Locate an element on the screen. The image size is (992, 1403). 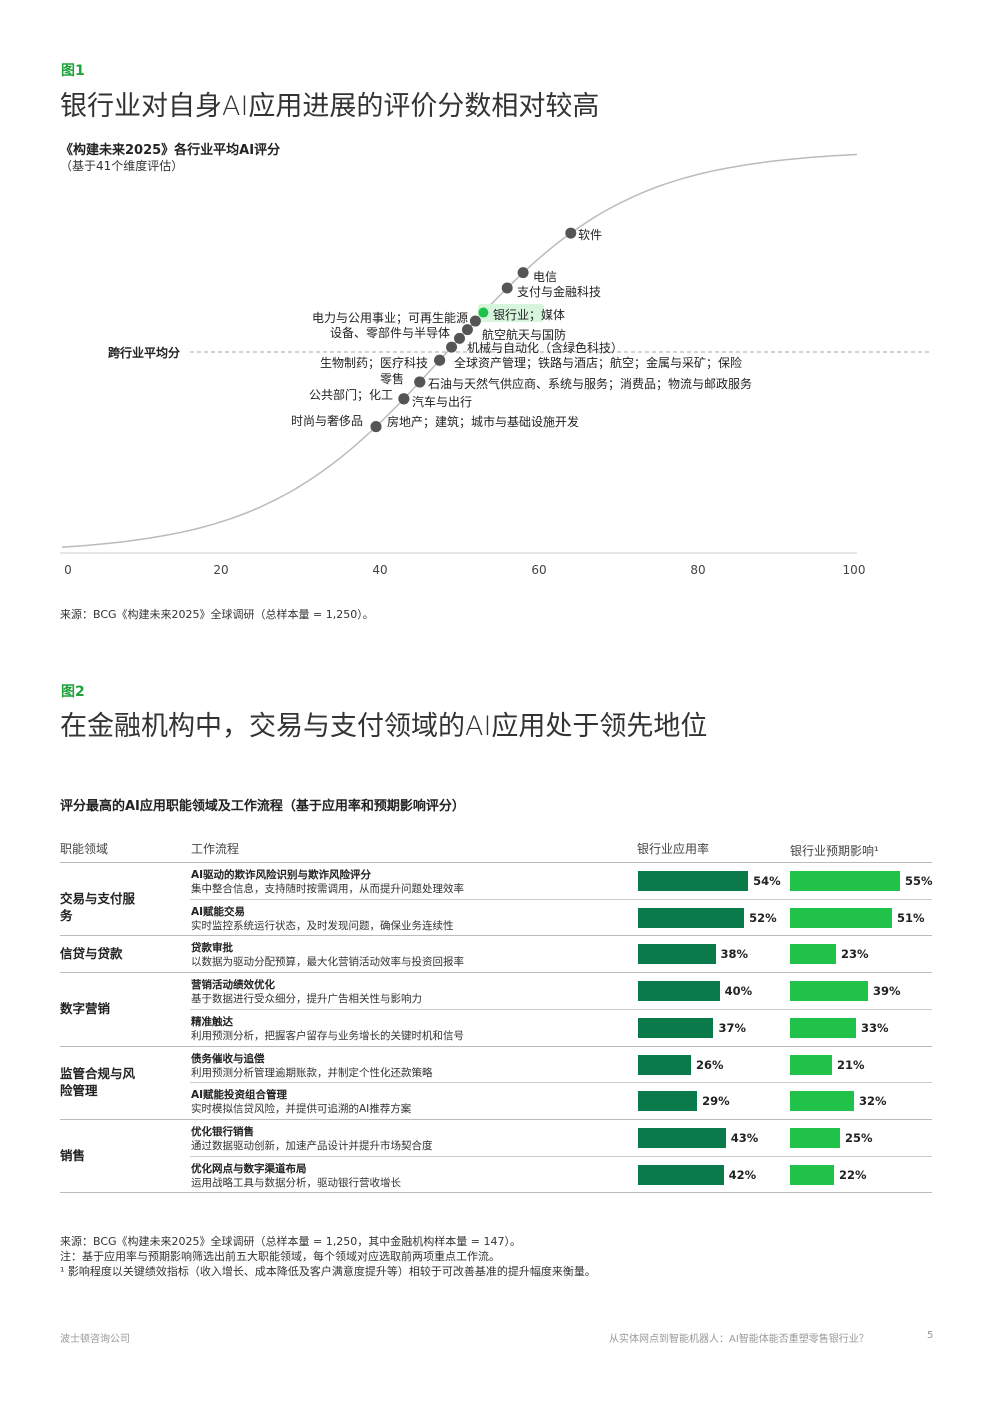
adoption-value: 52% is located at coordinates (763, 917).